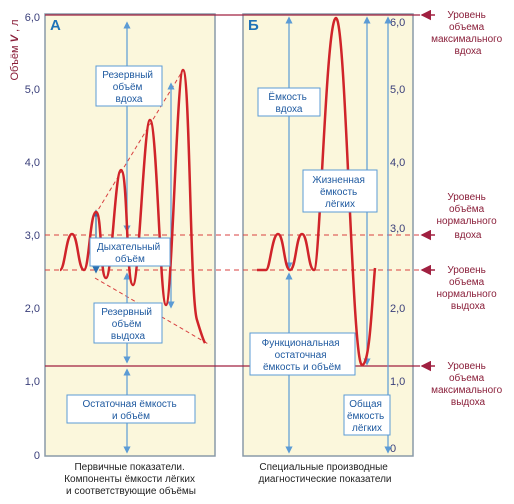  What do you see at coordinates (55, 25) in the screenshot?
I see `panel-a-letter: А` at bounding box center [55, 25].